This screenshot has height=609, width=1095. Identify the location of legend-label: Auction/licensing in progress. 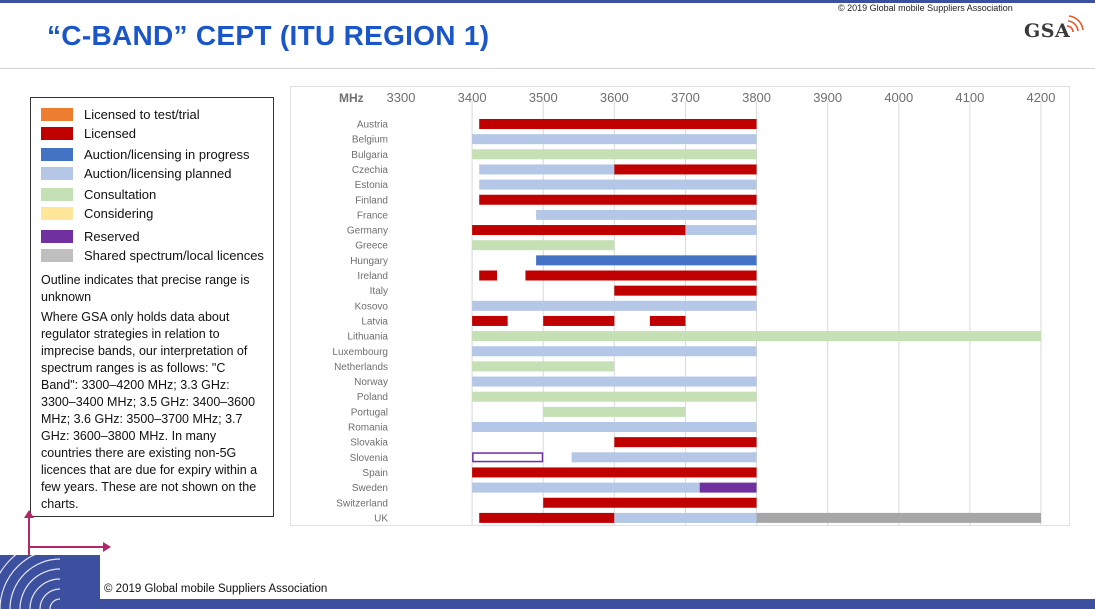
(167, 154).